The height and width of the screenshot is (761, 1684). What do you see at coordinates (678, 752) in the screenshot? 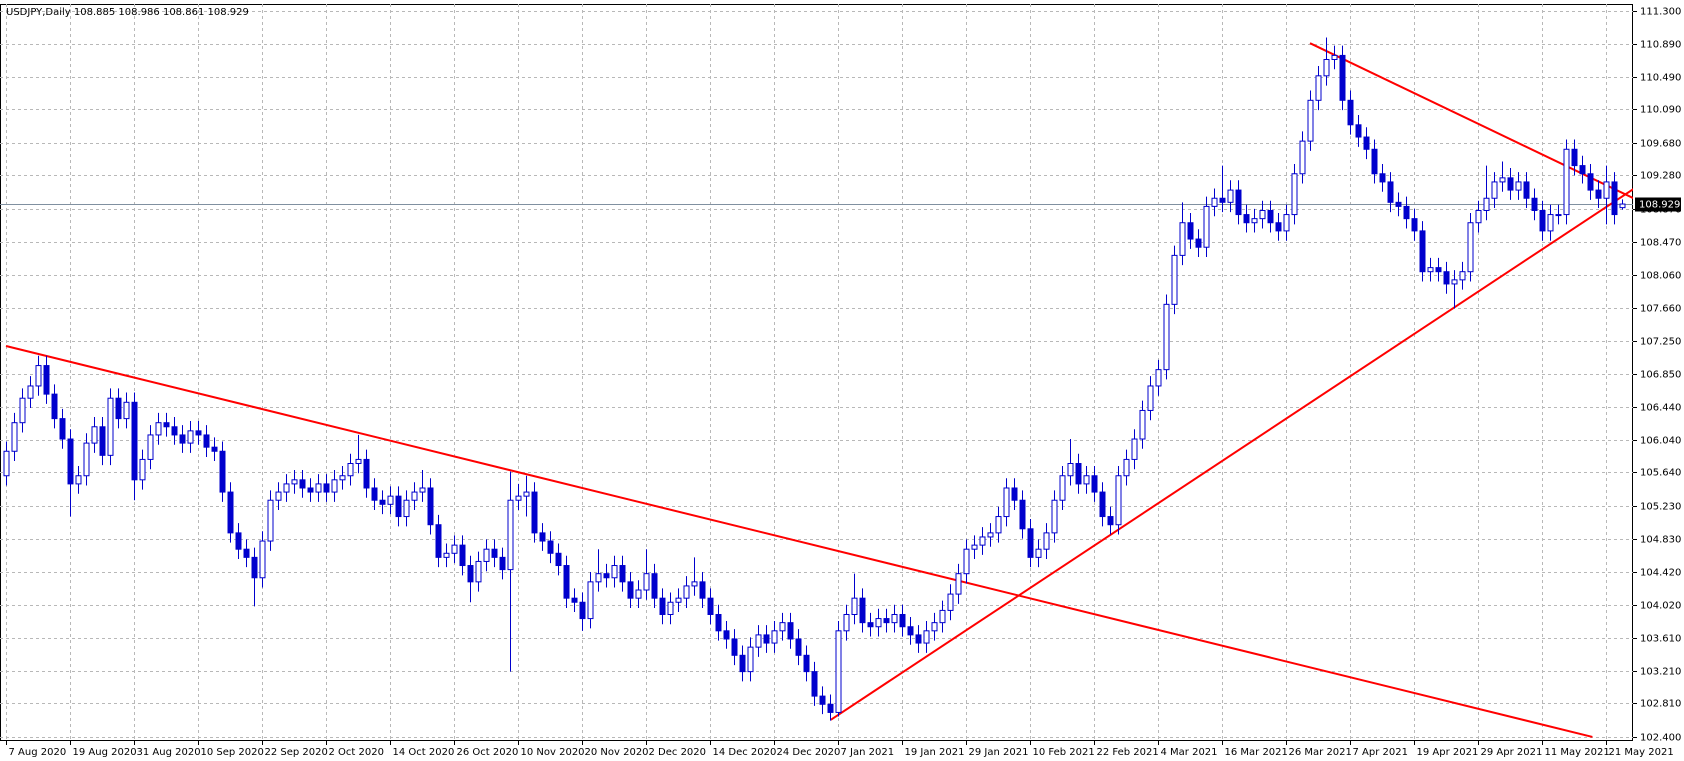
I see `x-tick-label: 2 Dec 2020` at bounding box center [678, 752].